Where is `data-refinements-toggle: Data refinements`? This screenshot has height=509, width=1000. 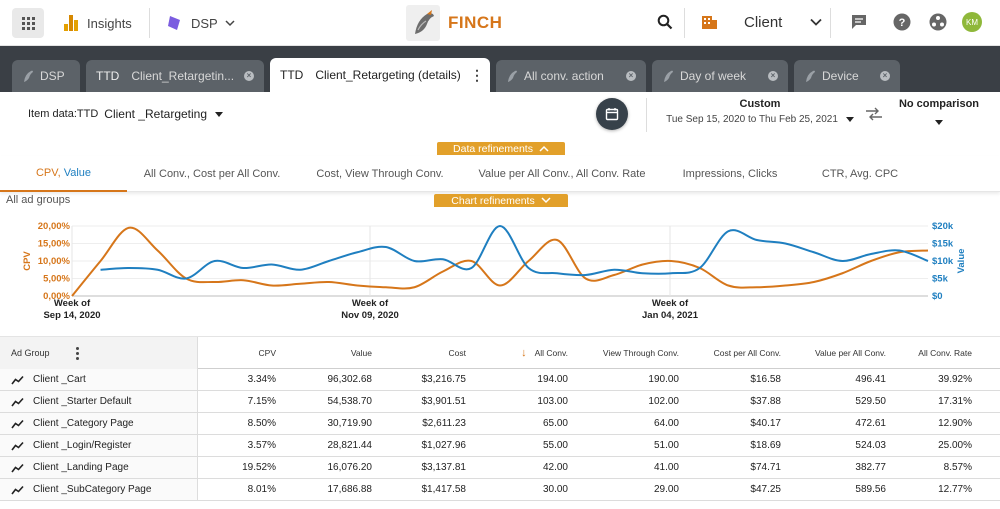 data-refinements-toggle: Data refinements is located at coordinates (501, 148).